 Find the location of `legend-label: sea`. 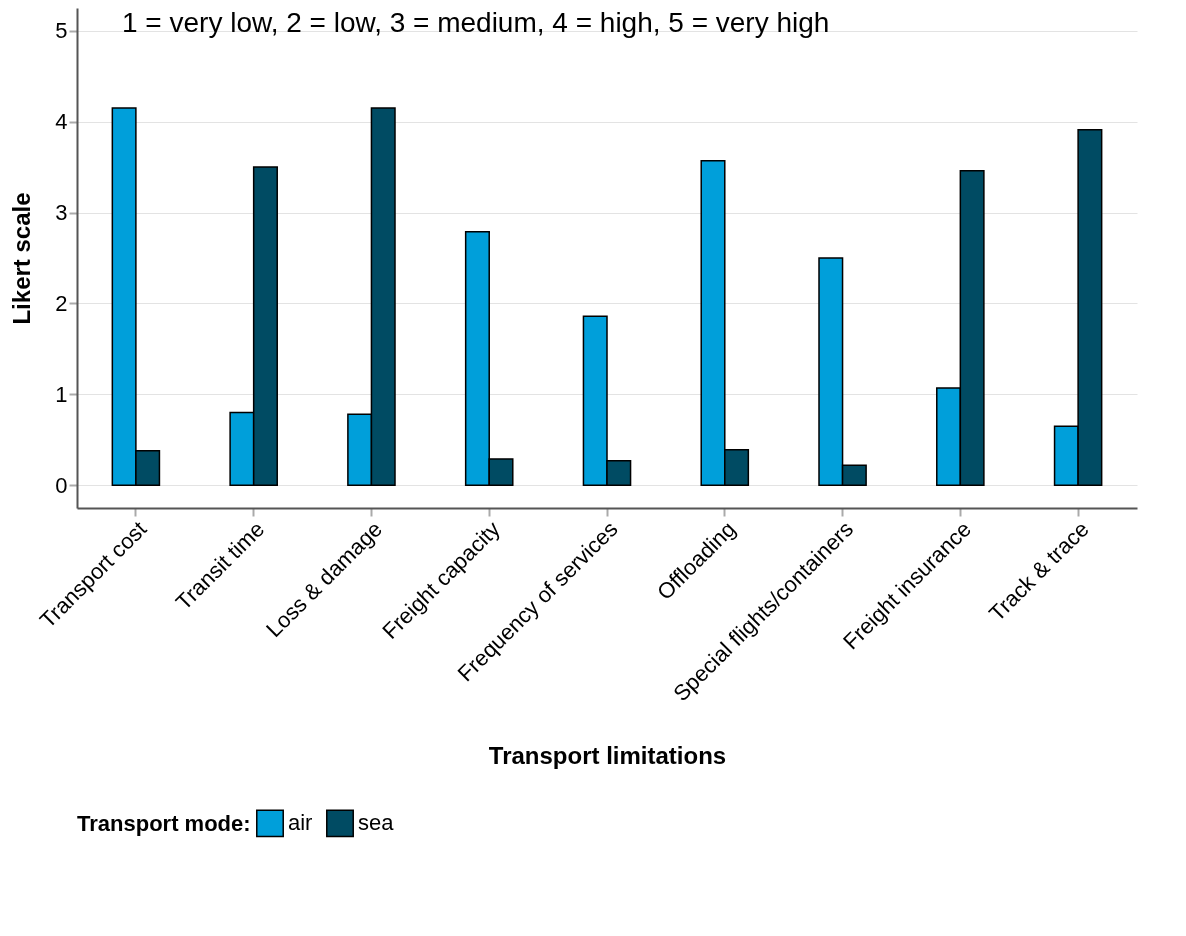

legend-label: sea is located at coordinates (376, 823).